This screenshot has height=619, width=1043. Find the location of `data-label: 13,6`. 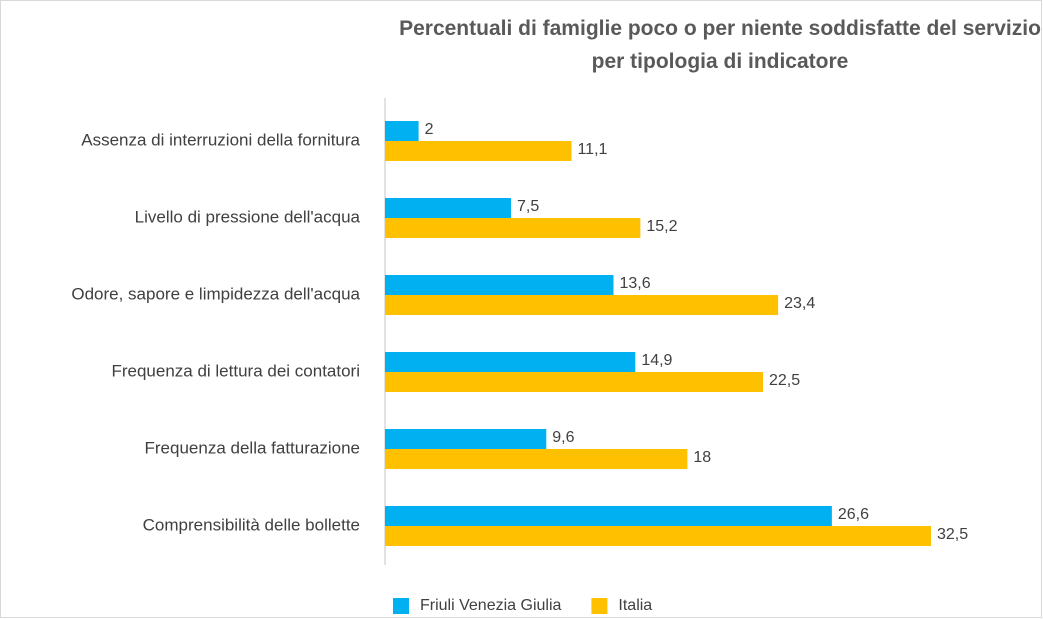

data-label: 13,6 is located at coordinates (634, 283).